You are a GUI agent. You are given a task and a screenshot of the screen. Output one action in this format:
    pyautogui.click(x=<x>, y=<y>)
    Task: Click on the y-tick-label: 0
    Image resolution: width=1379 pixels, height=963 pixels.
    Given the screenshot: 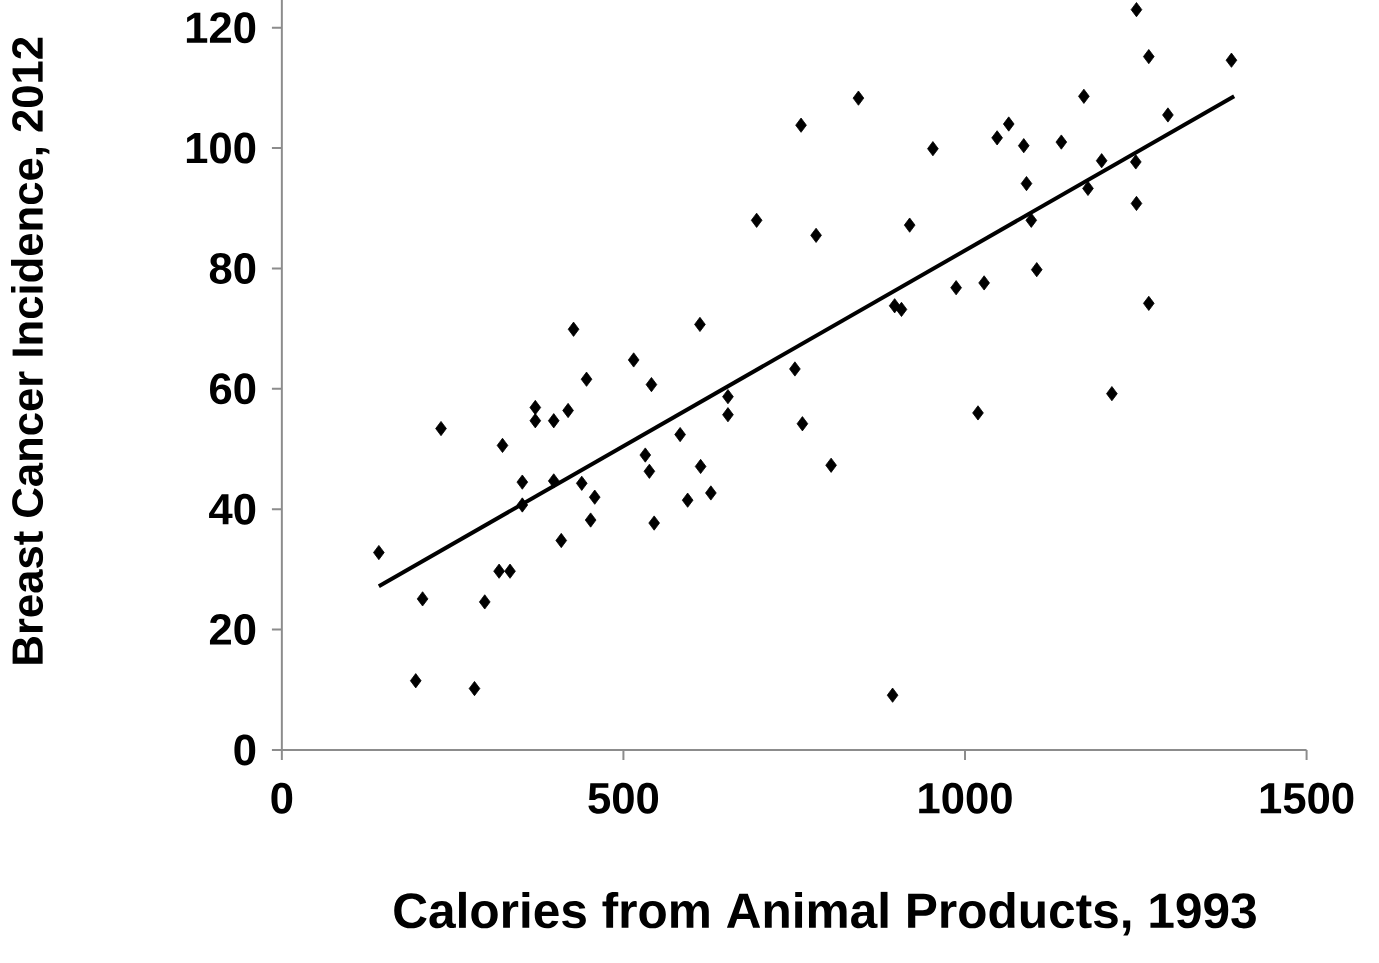 What is the action you would take?
    pyautogui.click(x=245, y=750)
    